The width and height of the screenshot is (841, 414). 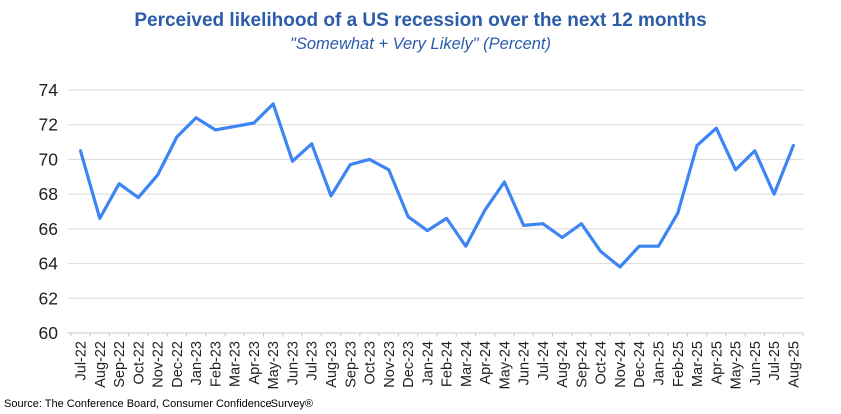 What do you see at coordinates (48, 229) in the screenshot?
I see `y-axis-tick-label: 66` at bounding box center [48, 229].